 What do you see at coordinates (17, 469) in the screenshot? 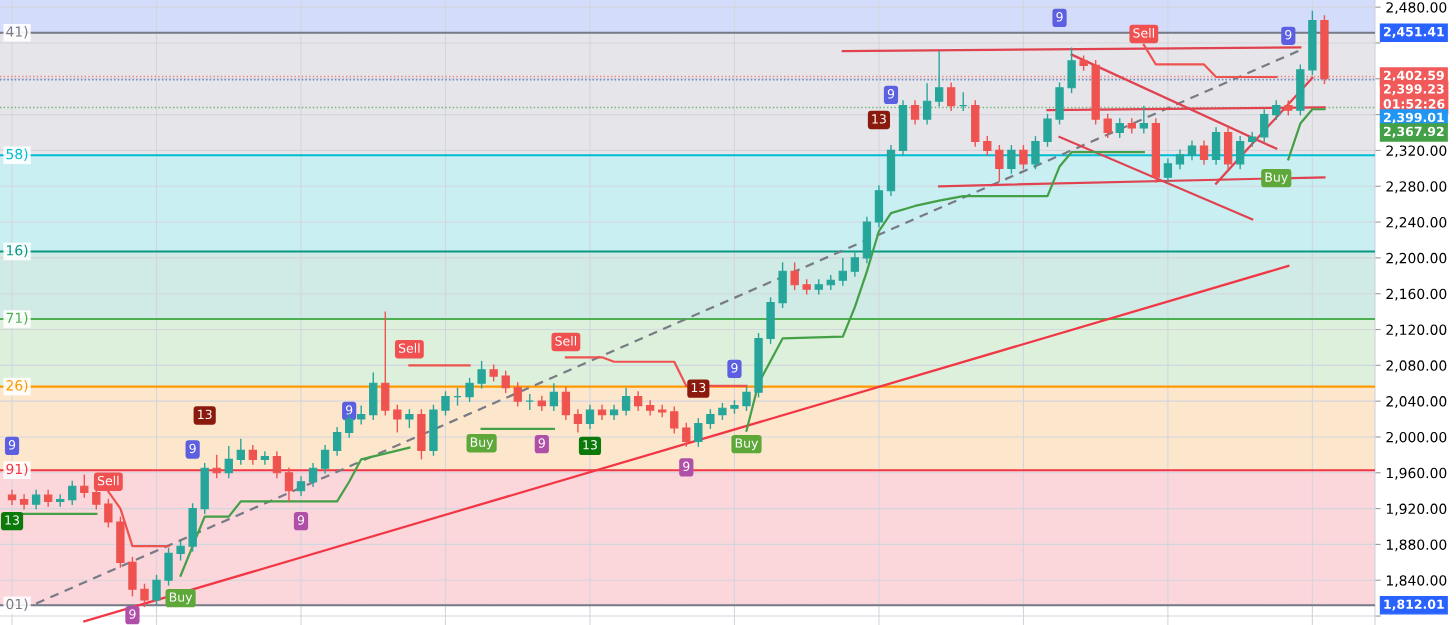
I see `annotation: 91)` at bounding box center [17, 469].